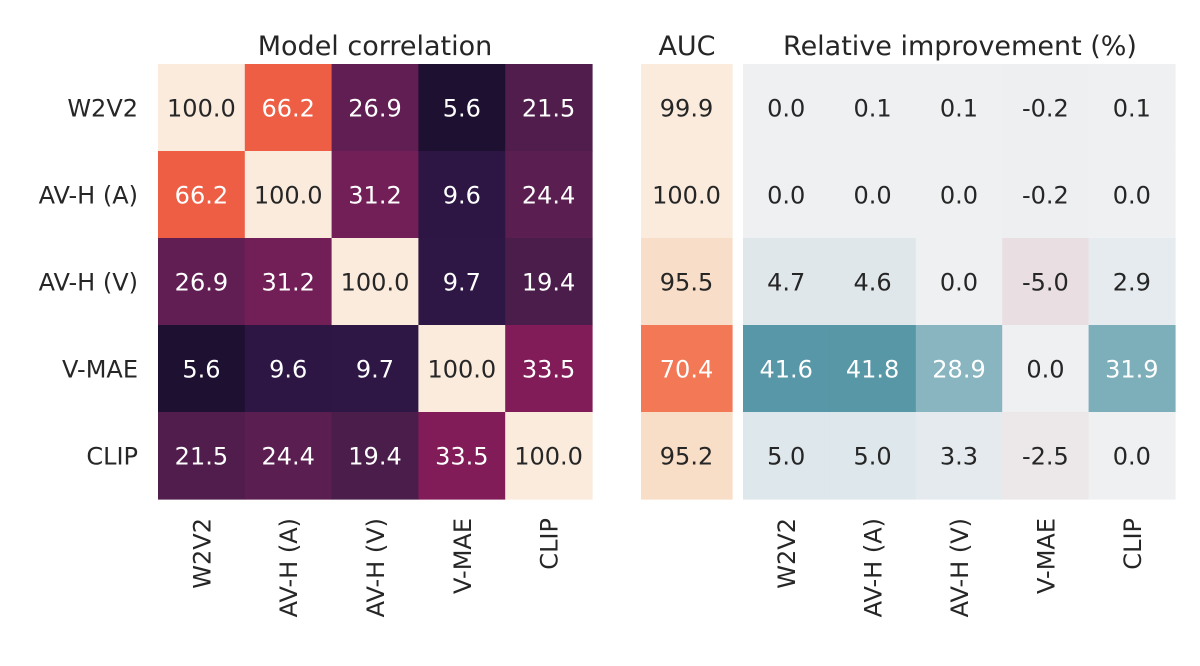  I want to click on improvement-cell-label: -0.2, so click(1045, 109).